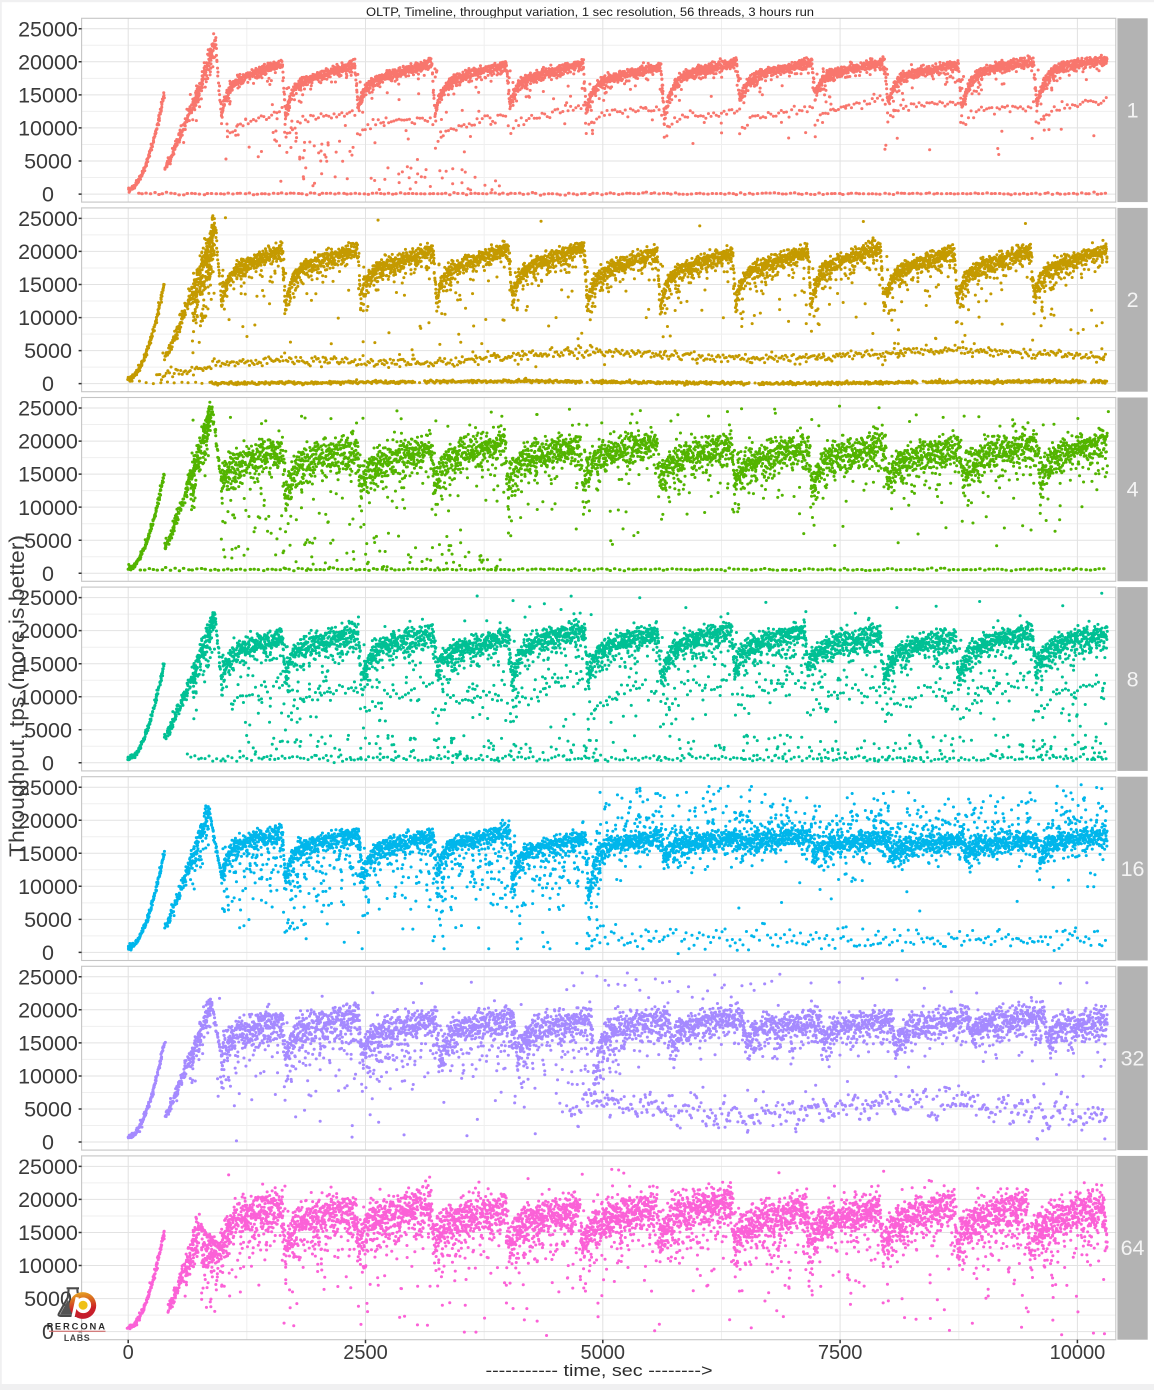 The image size is (1154, 1390). I want to click on svg-text: 4, so click(1133, 490).